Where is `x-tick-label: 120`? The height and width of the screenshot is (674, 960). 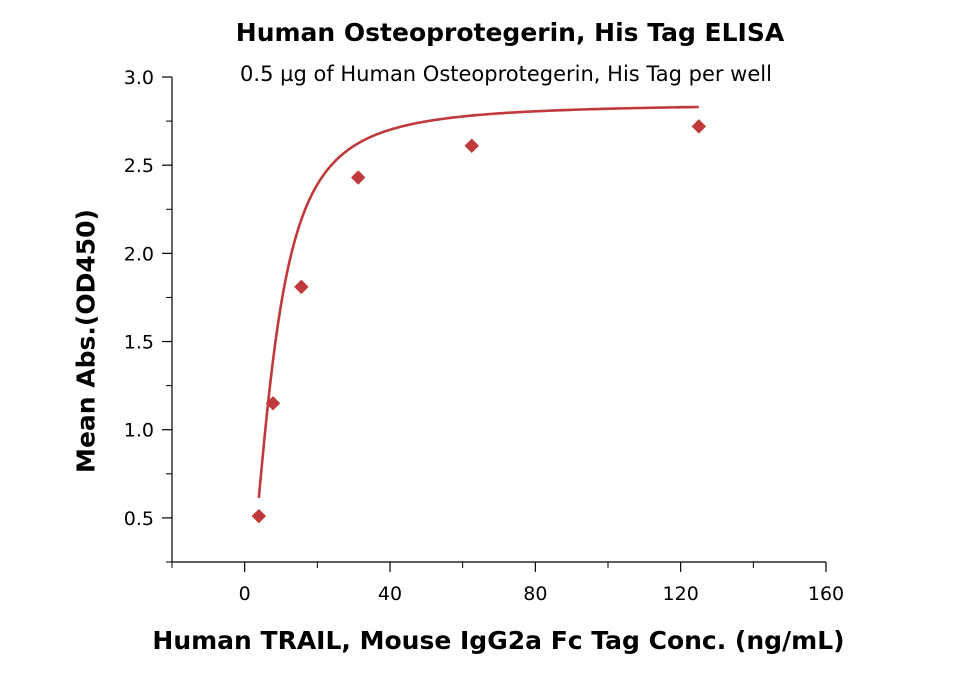 x-tick-label: 120 is located at coordinates (681, 594).